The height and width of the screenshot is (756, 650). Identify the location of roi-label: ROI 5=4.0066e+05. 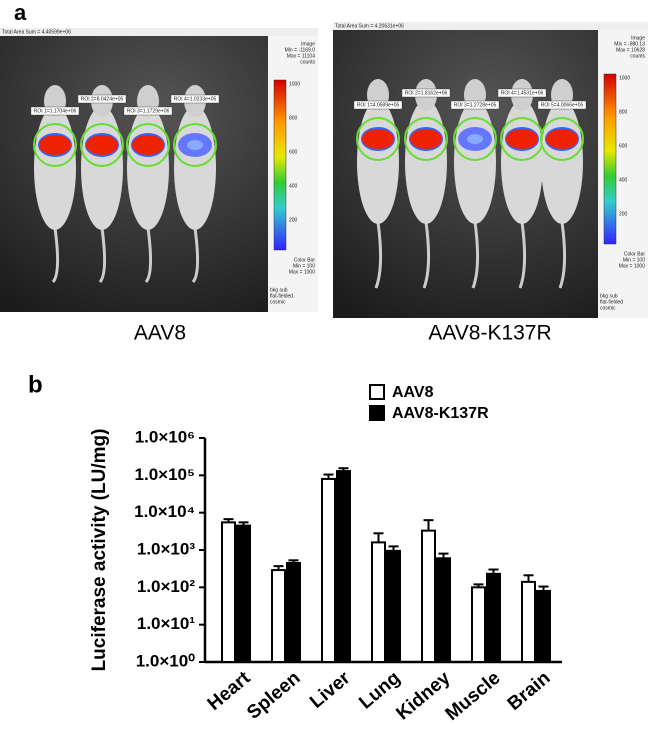
(562, 105).